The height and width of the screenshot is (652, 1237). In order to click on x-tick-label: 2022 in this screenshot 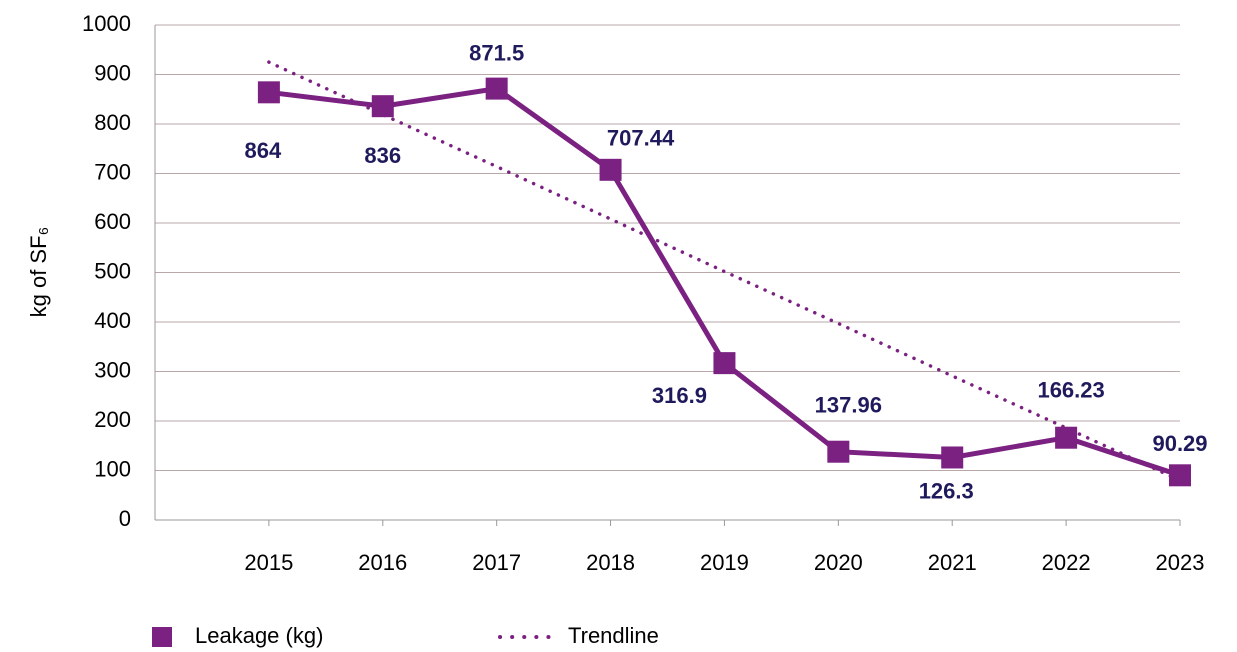, I will do `click(1066, 562)`.